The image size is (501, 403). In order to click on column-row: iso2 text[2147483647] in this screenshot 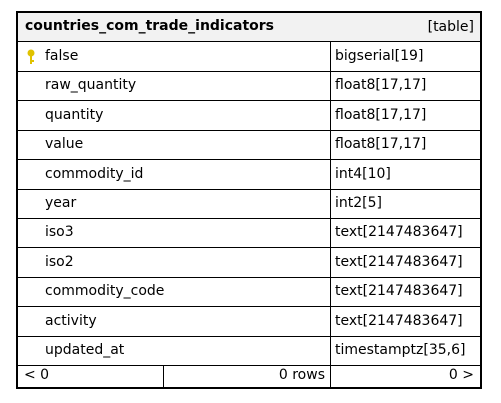, I will do `click(249, 262)`.